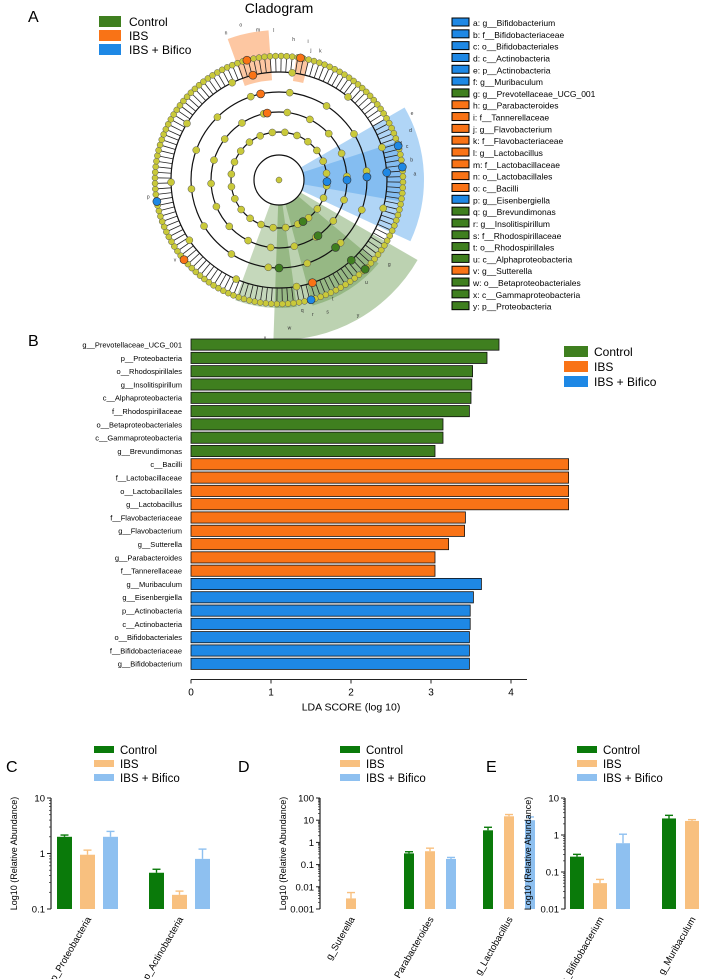  What do you see at coordinates (603, 367) in the screenshot?
I see `lda-legend-label: IBS` at bounding box center [603, 367].